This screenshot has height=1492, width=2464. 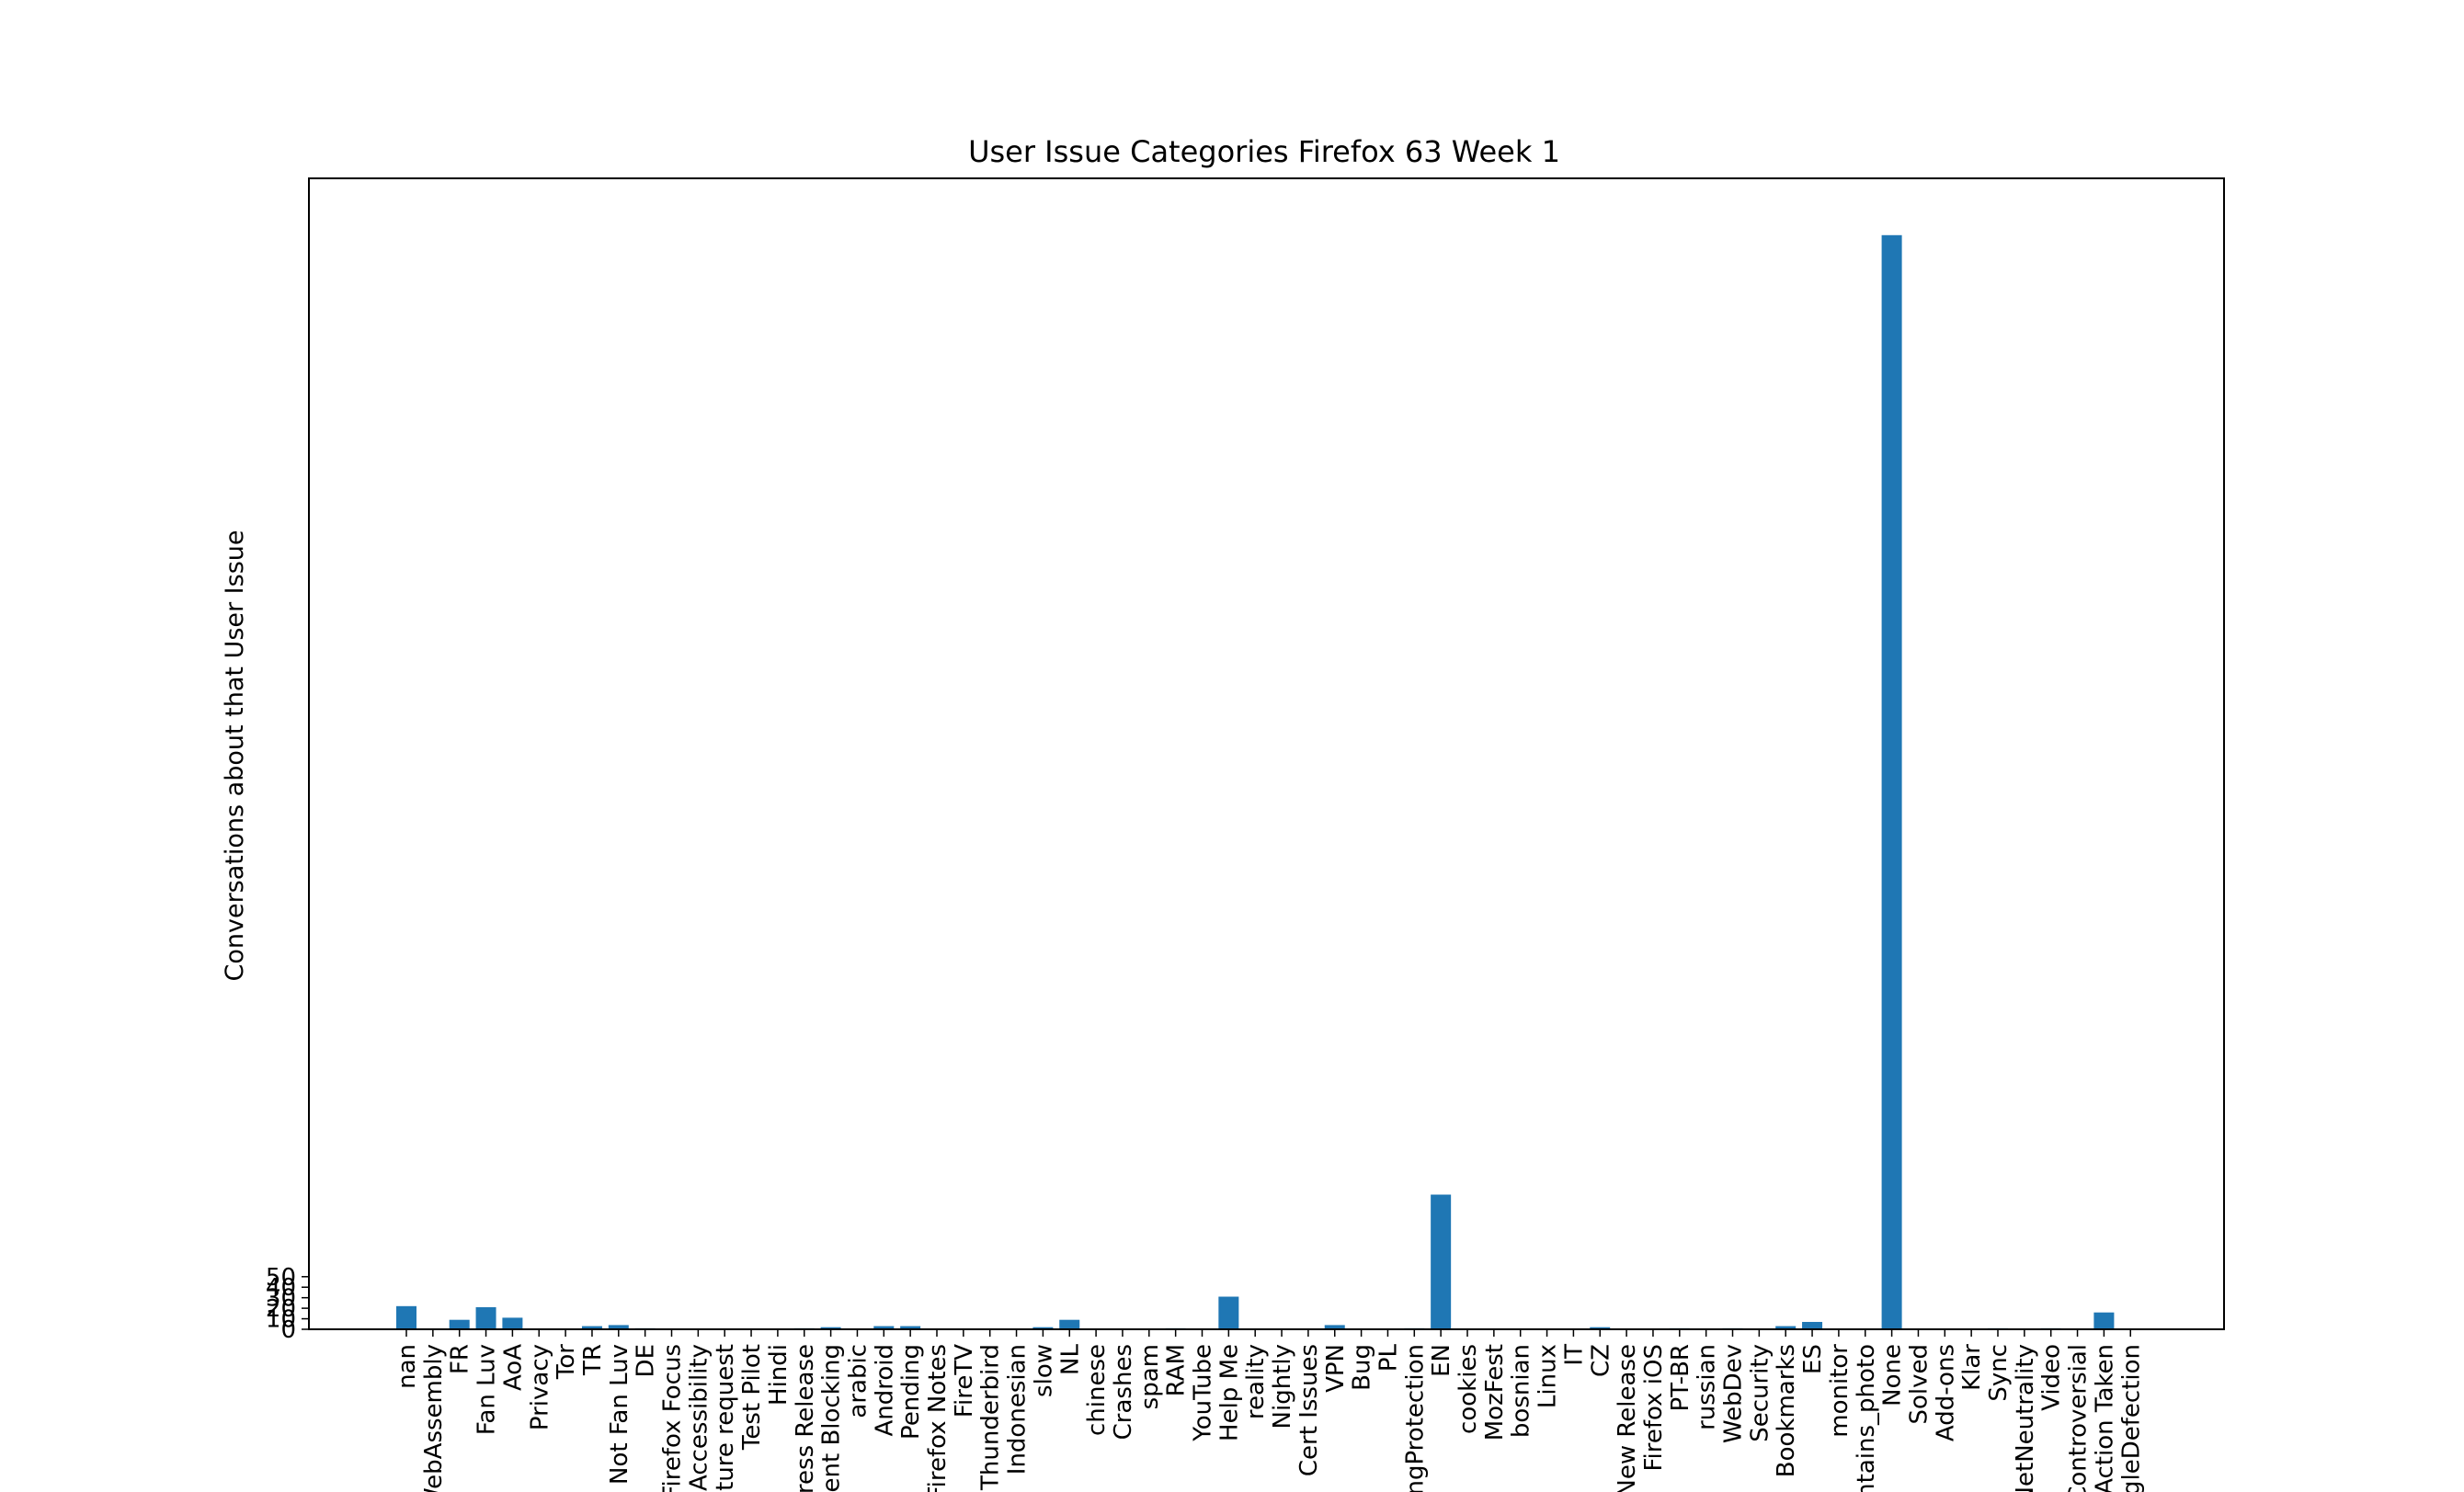 I want to click on x-tick-label: Content Blocking, so click(x=832, y=1418).